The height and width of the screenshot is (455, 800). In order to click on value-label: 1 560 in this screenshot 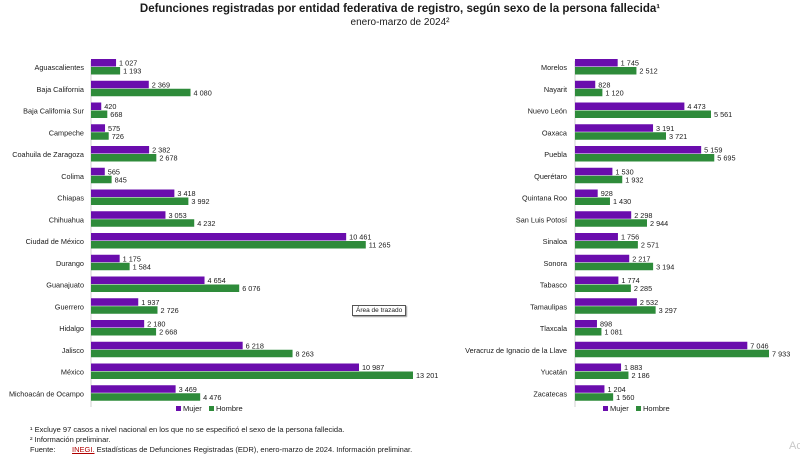, I will do `click(625, 397)`.